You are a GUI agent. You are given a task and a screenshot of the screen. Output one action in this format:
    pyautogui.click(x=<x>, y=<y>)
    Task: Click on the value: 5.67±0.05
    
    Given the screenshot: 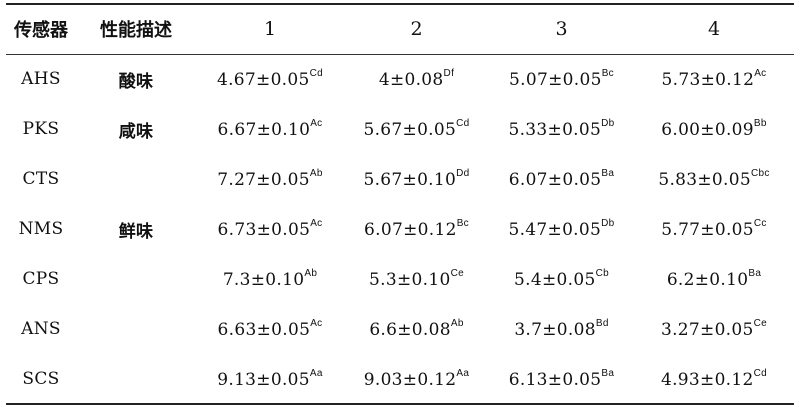 What is the action you would take?
    pyautogui.click(x=410, y=130)
    